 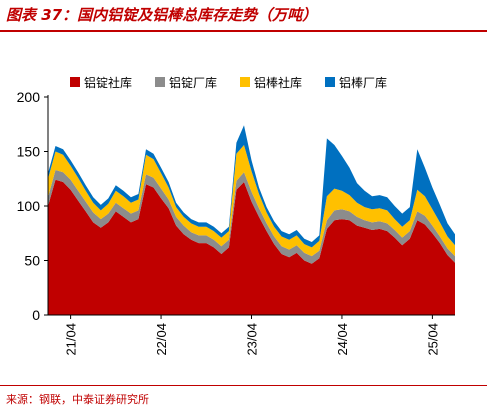 I want to click on legend-label: 铝锭社库, so click(x=108, y=82).